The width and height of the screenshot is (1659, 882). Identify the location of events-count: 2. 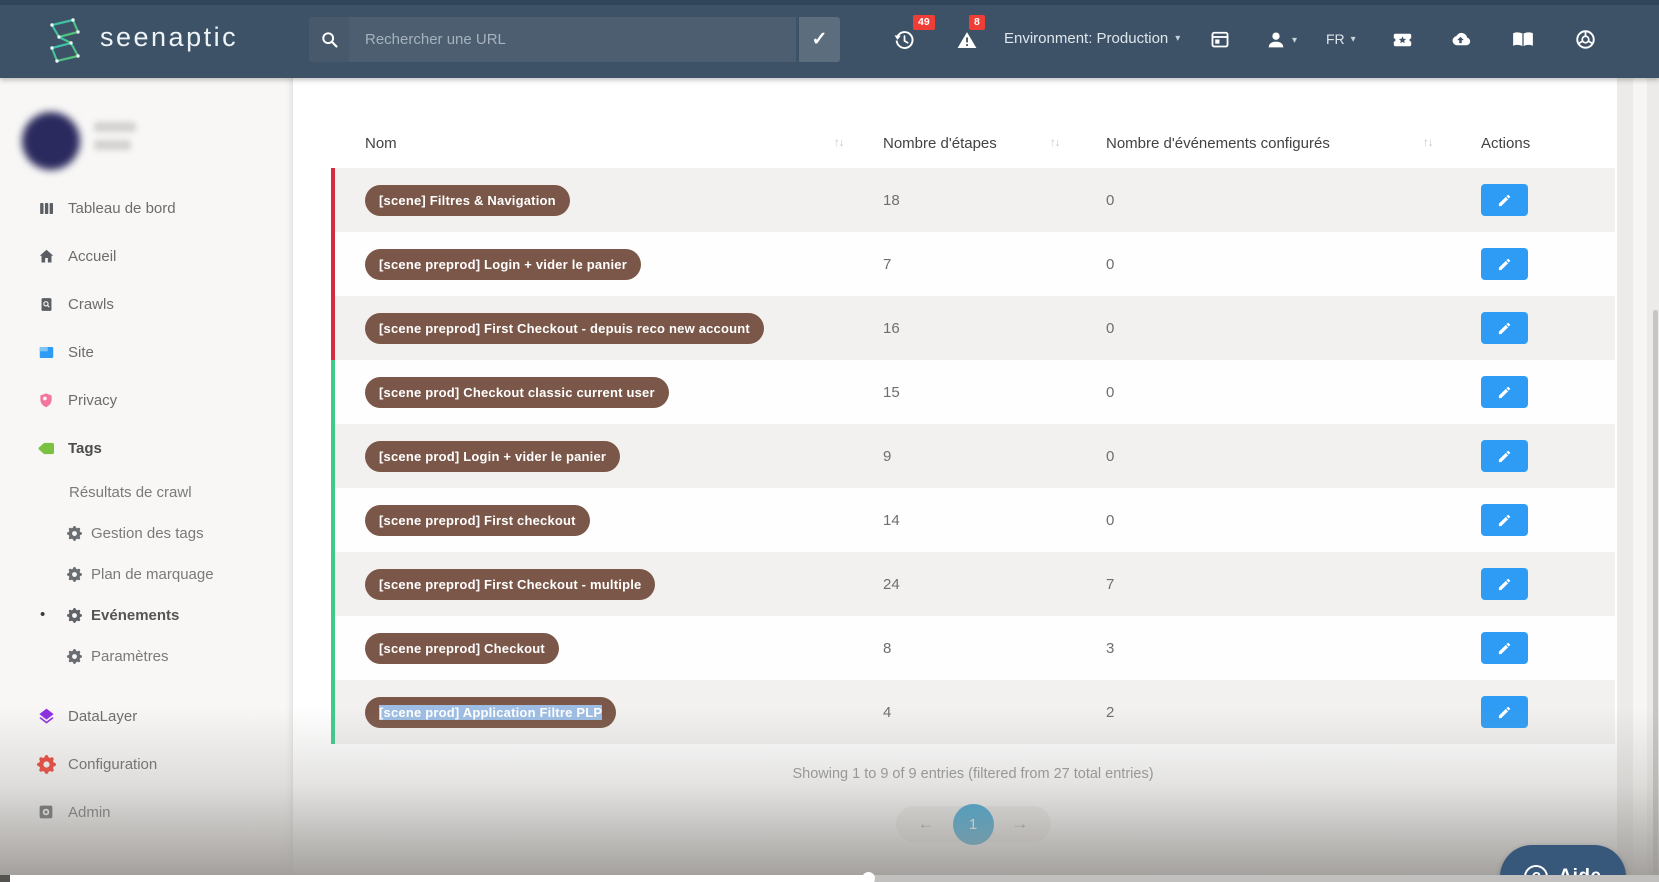
(1110, 712).